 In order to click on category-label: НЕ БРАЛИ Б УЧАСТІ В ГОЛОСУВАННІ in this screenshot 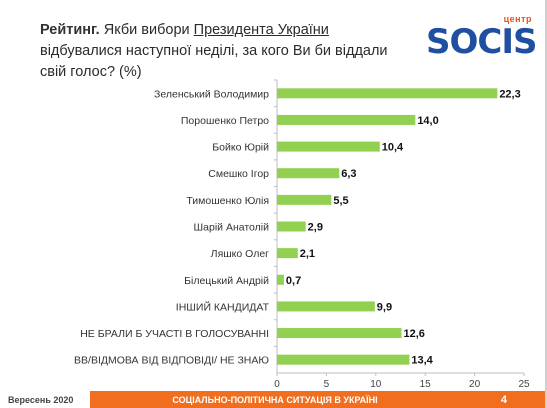, I will do `click(174, 334)`.